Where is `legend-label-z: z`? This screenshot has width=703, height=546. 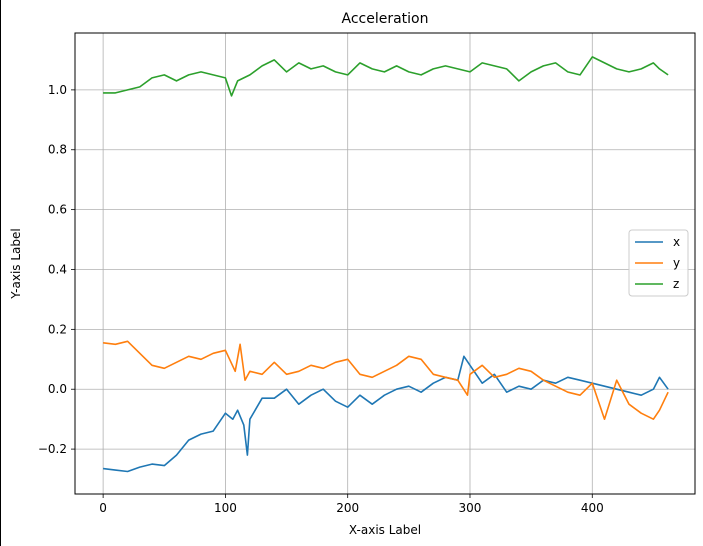
legend-label-z: z is located at coordinates (676, 284).